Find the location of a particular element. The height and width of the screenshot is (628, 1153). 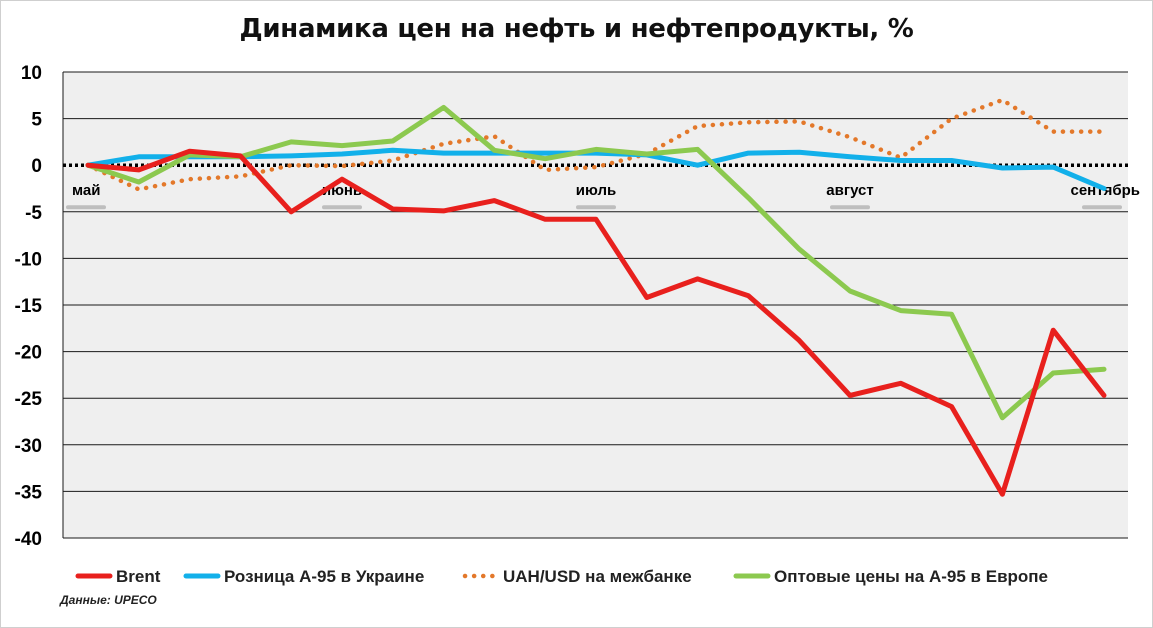

y-tick-label: -35 is located at coordinates (29, 492).